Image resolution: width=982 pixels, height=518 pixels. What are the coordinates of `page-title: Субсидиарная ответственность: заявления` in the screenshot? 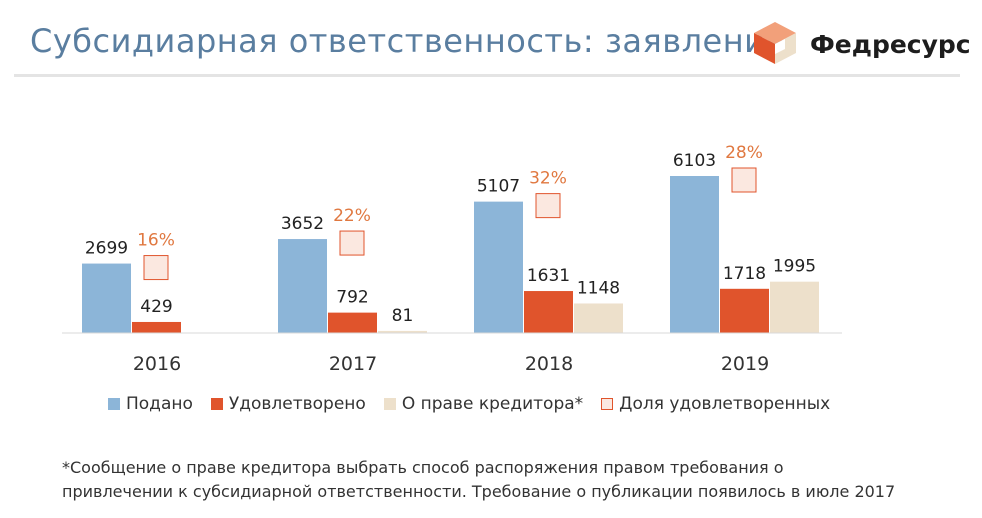 It's located at (408, 41).